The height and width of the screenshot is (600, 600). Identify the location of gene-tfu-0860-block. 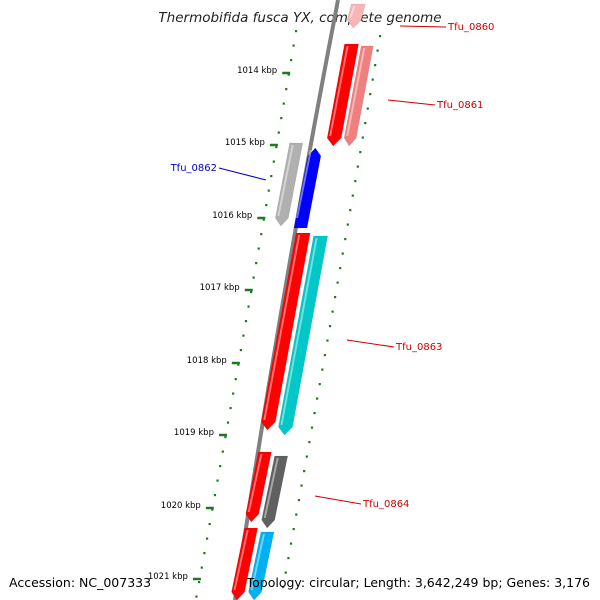
(356, 16).